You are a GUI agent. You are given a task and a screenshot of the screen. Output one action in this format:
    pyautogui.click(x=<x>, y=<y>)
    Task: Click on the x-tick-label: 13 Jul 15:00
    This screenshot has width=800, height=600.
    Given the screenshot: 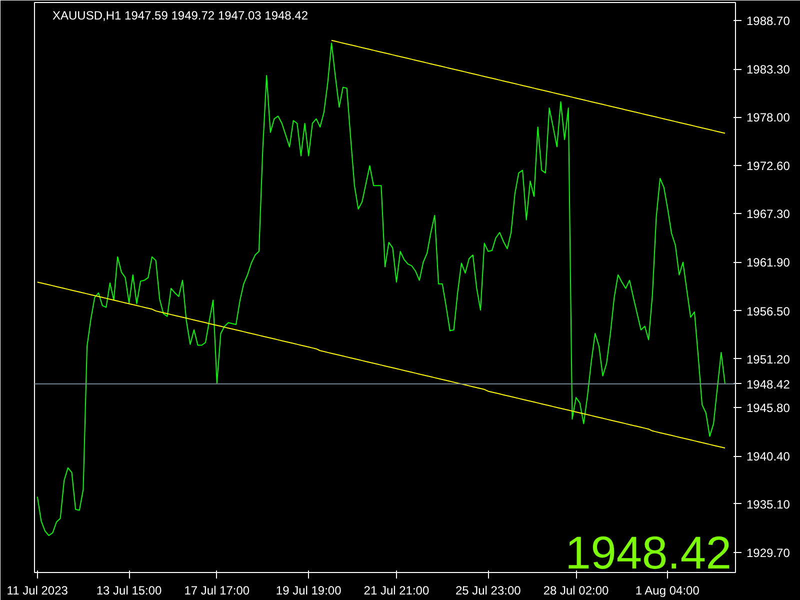 What is the action you would take?
    pyautogui.click(x=129, y=591)
    